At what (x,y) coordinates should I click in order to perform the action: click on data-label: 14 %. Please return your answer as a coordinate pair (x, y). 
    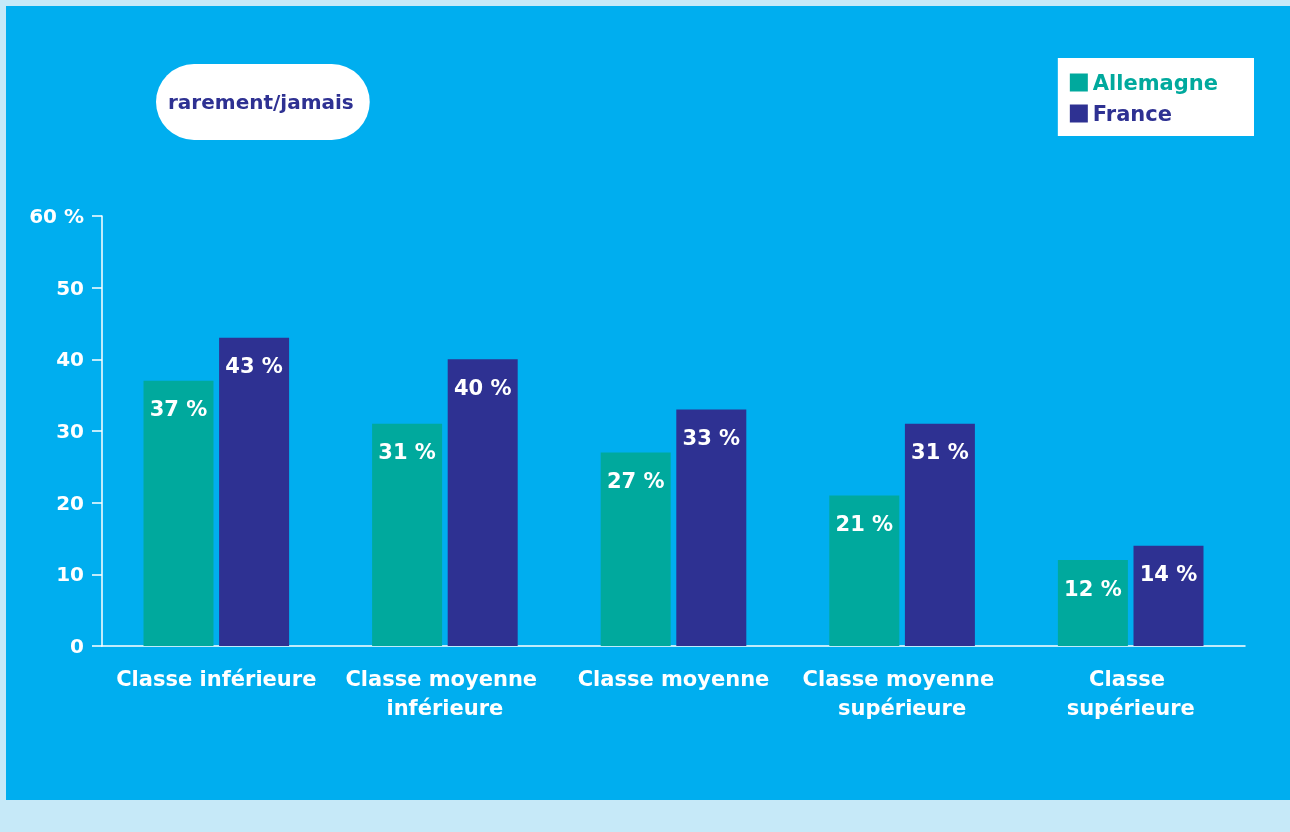
    Looking at the image, I should click on (1168, 574).